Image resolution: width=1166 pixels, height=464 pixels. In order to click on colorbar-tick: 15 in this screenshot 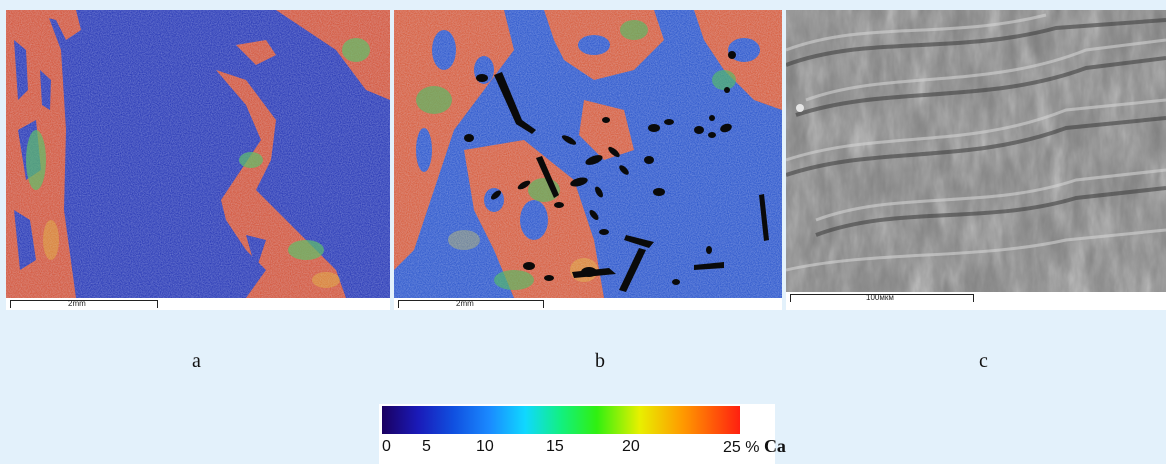, I will do `click(555, 446)`.